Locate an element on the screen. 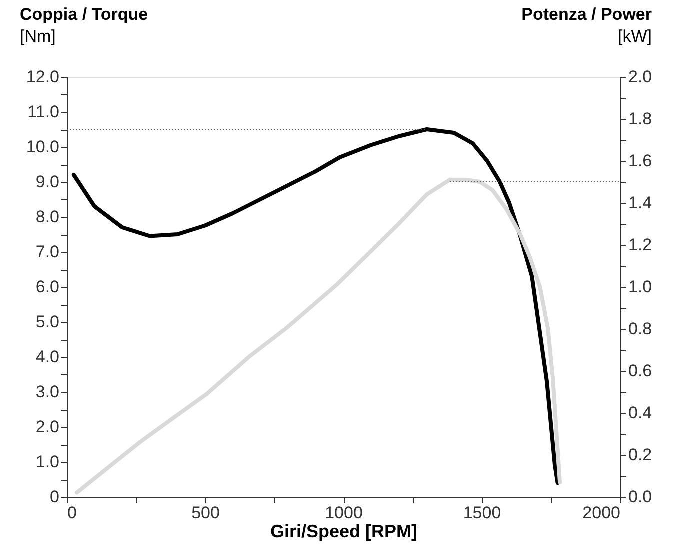 This screenshot has width=680, height=558. y-tick-label: 1.0 is located at coordinates (48, 462).